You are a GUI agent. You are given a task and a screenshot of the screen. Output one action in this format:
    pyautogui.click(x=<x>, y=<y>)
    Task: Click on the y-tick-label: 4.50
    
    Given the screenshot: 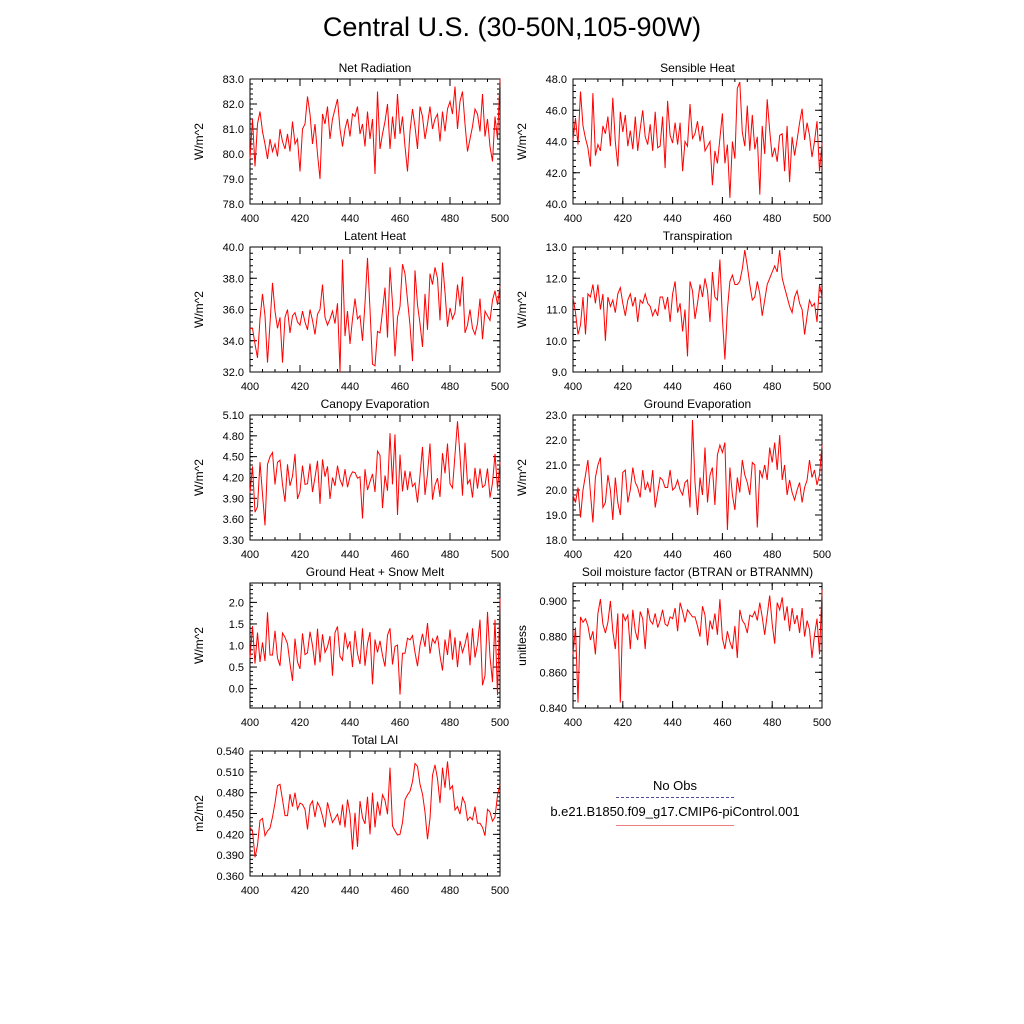 What is the action you would take?
    pyautogui.click(x=233, y=458)
    